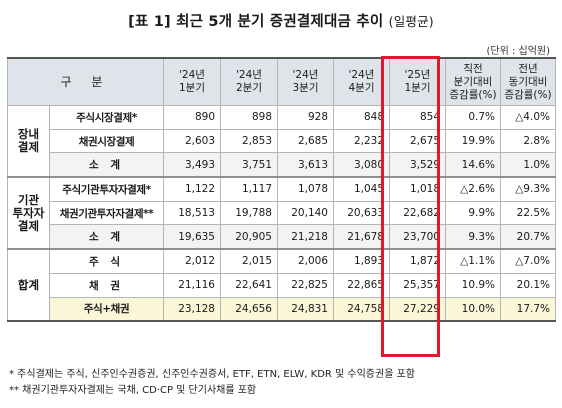 The image size is (562, 408). I want to click on row-label: 주 식, so click(106, 261).